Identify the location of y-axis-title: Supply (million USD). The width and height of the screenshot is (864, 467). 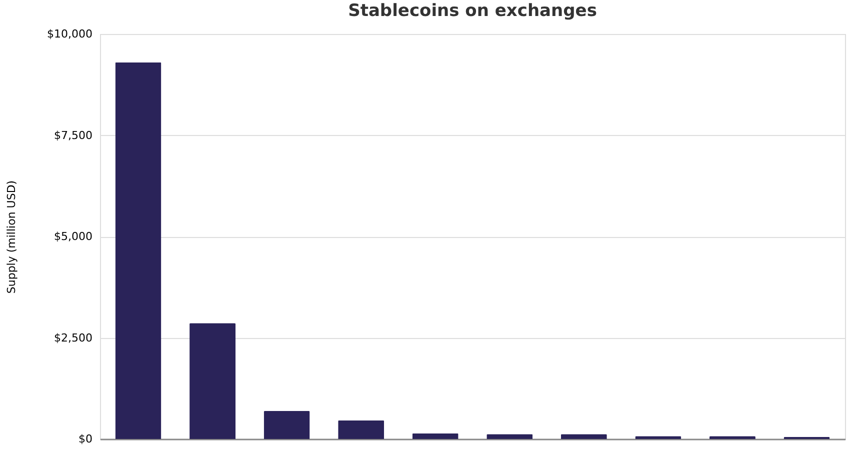
(11, 237).